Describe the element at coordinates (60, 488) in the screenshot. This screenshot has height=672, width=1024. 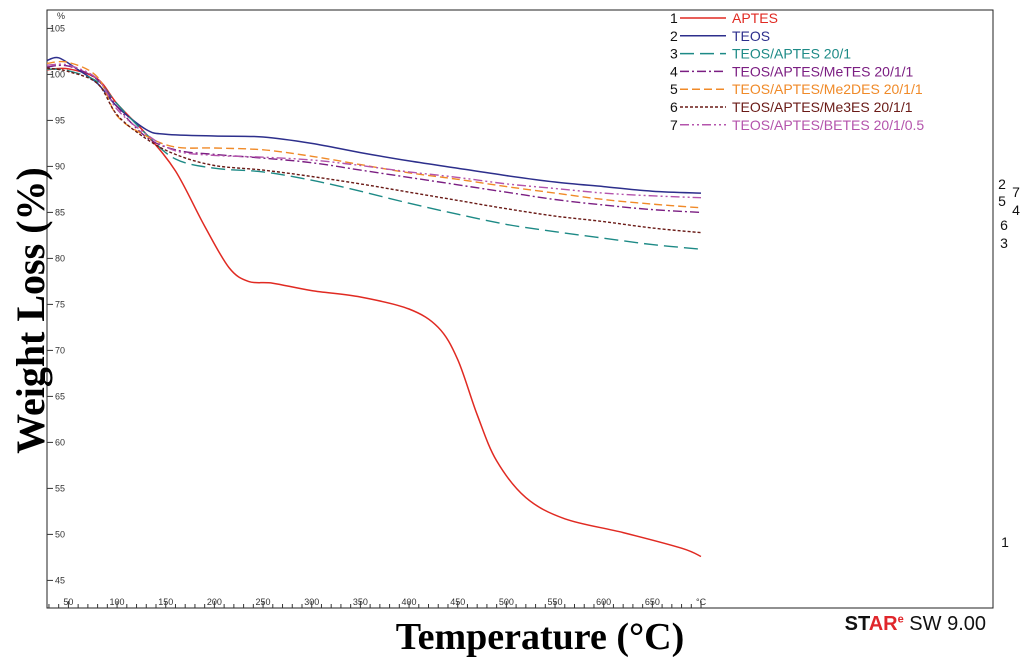
I see `y-tick-label: 55` at that location.